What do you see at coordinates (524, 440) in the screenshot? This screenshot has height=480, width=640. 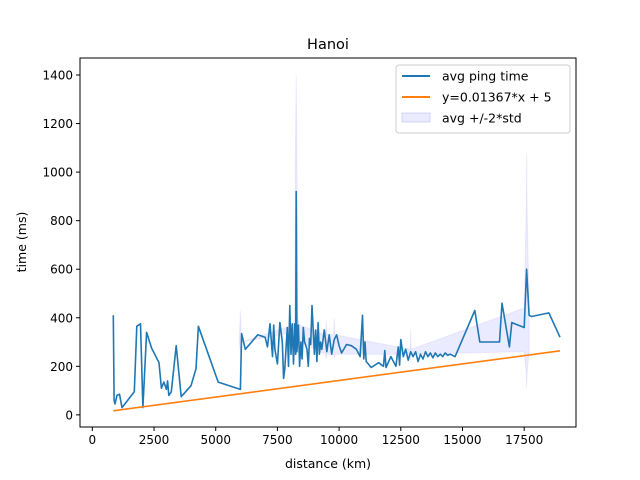 I see `x-tick-label: 17500` at bounding box center [524, 440].